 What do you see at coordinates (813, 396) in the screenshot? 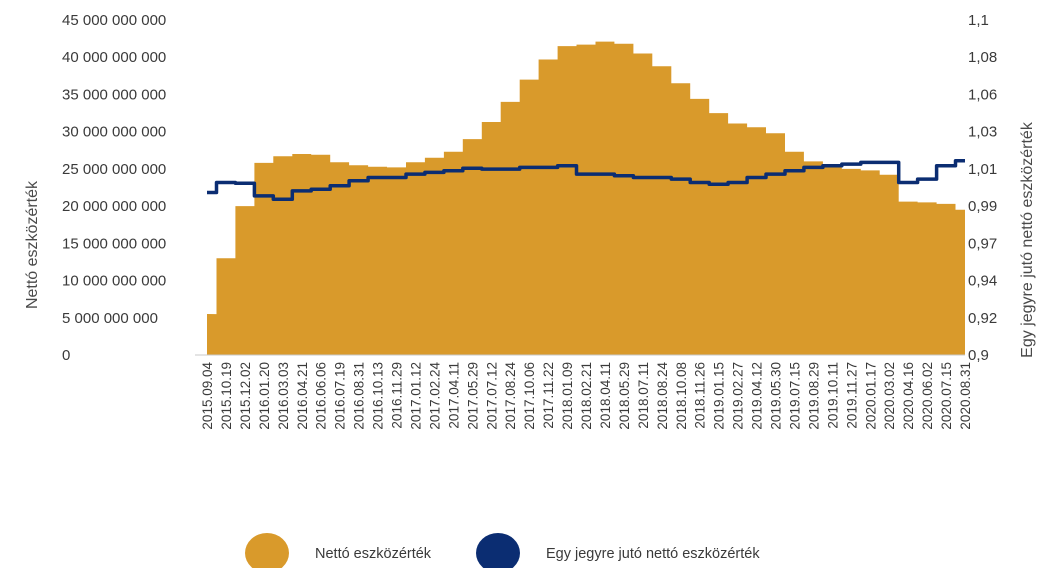
I see `x-tick-label: 2019.08.29` at bounding box center [813, 396].